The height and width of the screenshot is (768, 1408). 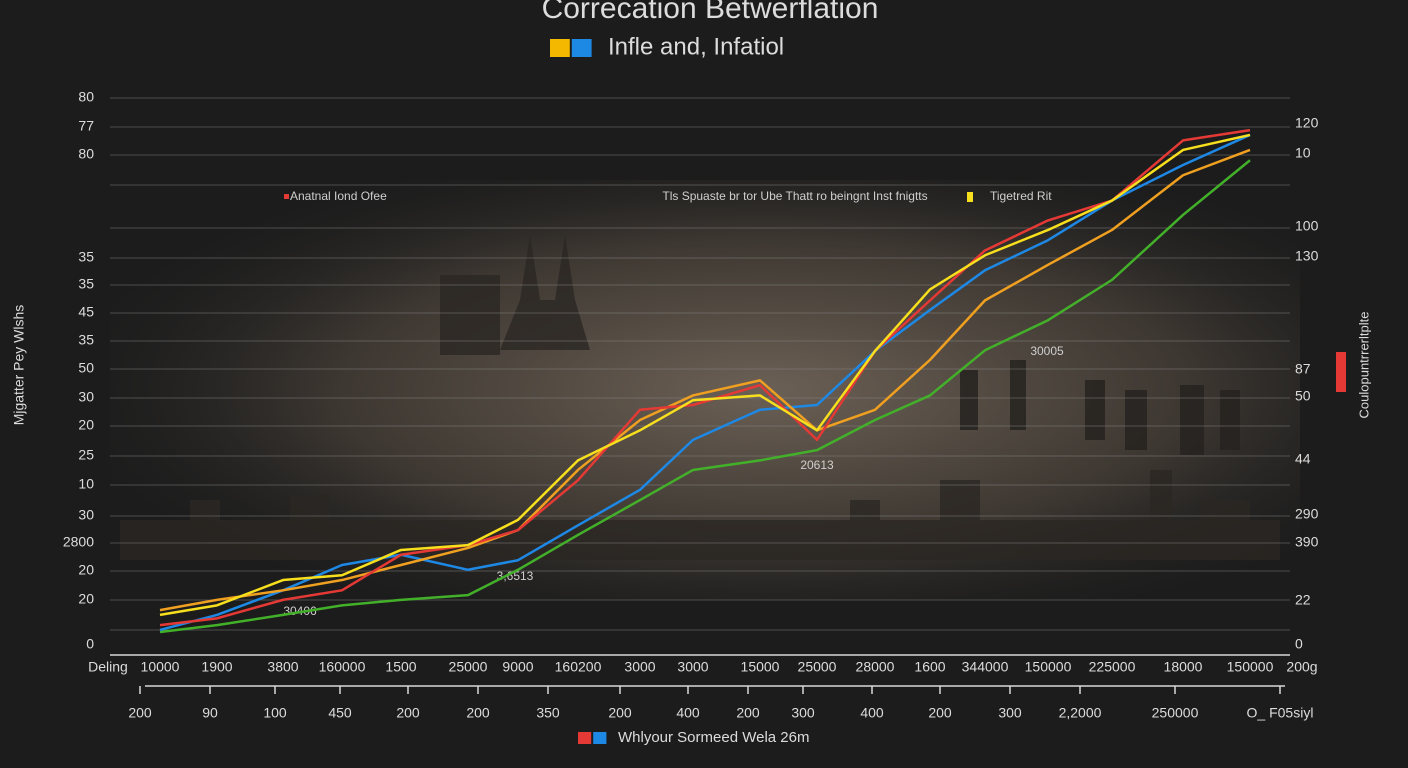 What do you see at coordinates (210, 713) in the screenshot?
I see `x2-tick-label: 90` at bounding box center [210, 713].